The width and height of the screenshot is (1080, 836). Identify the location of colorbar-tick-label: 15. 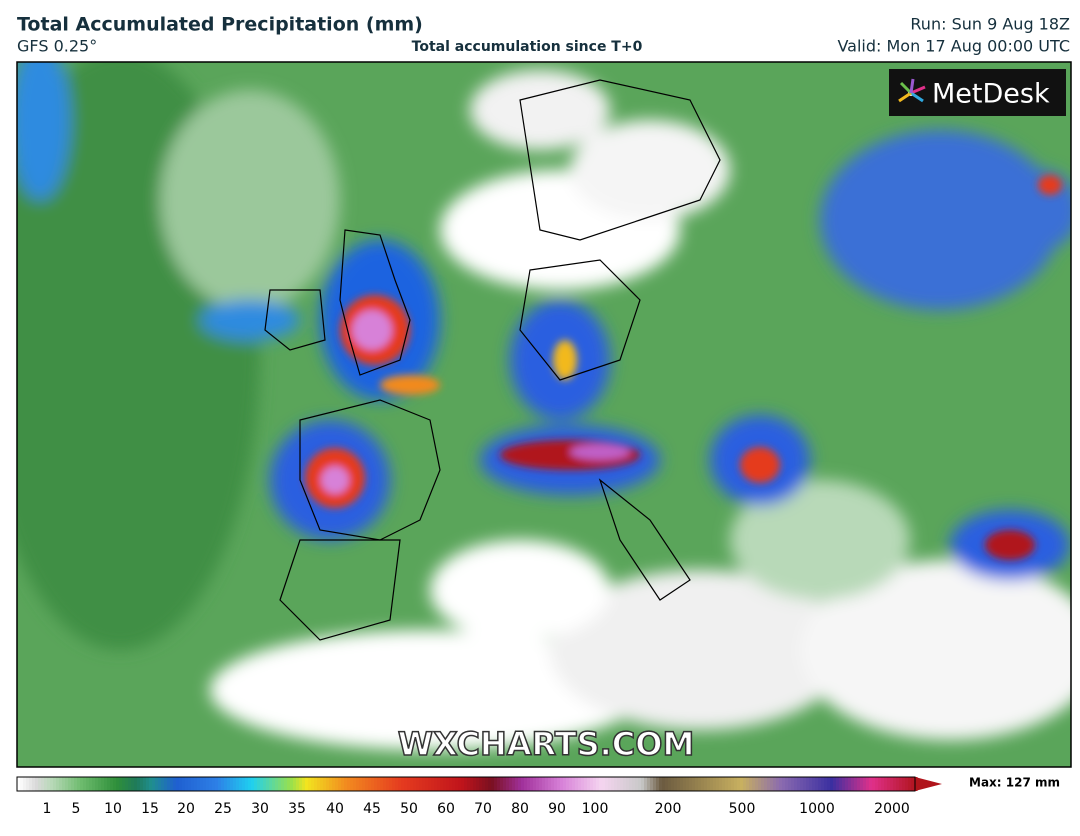
(150, 809).